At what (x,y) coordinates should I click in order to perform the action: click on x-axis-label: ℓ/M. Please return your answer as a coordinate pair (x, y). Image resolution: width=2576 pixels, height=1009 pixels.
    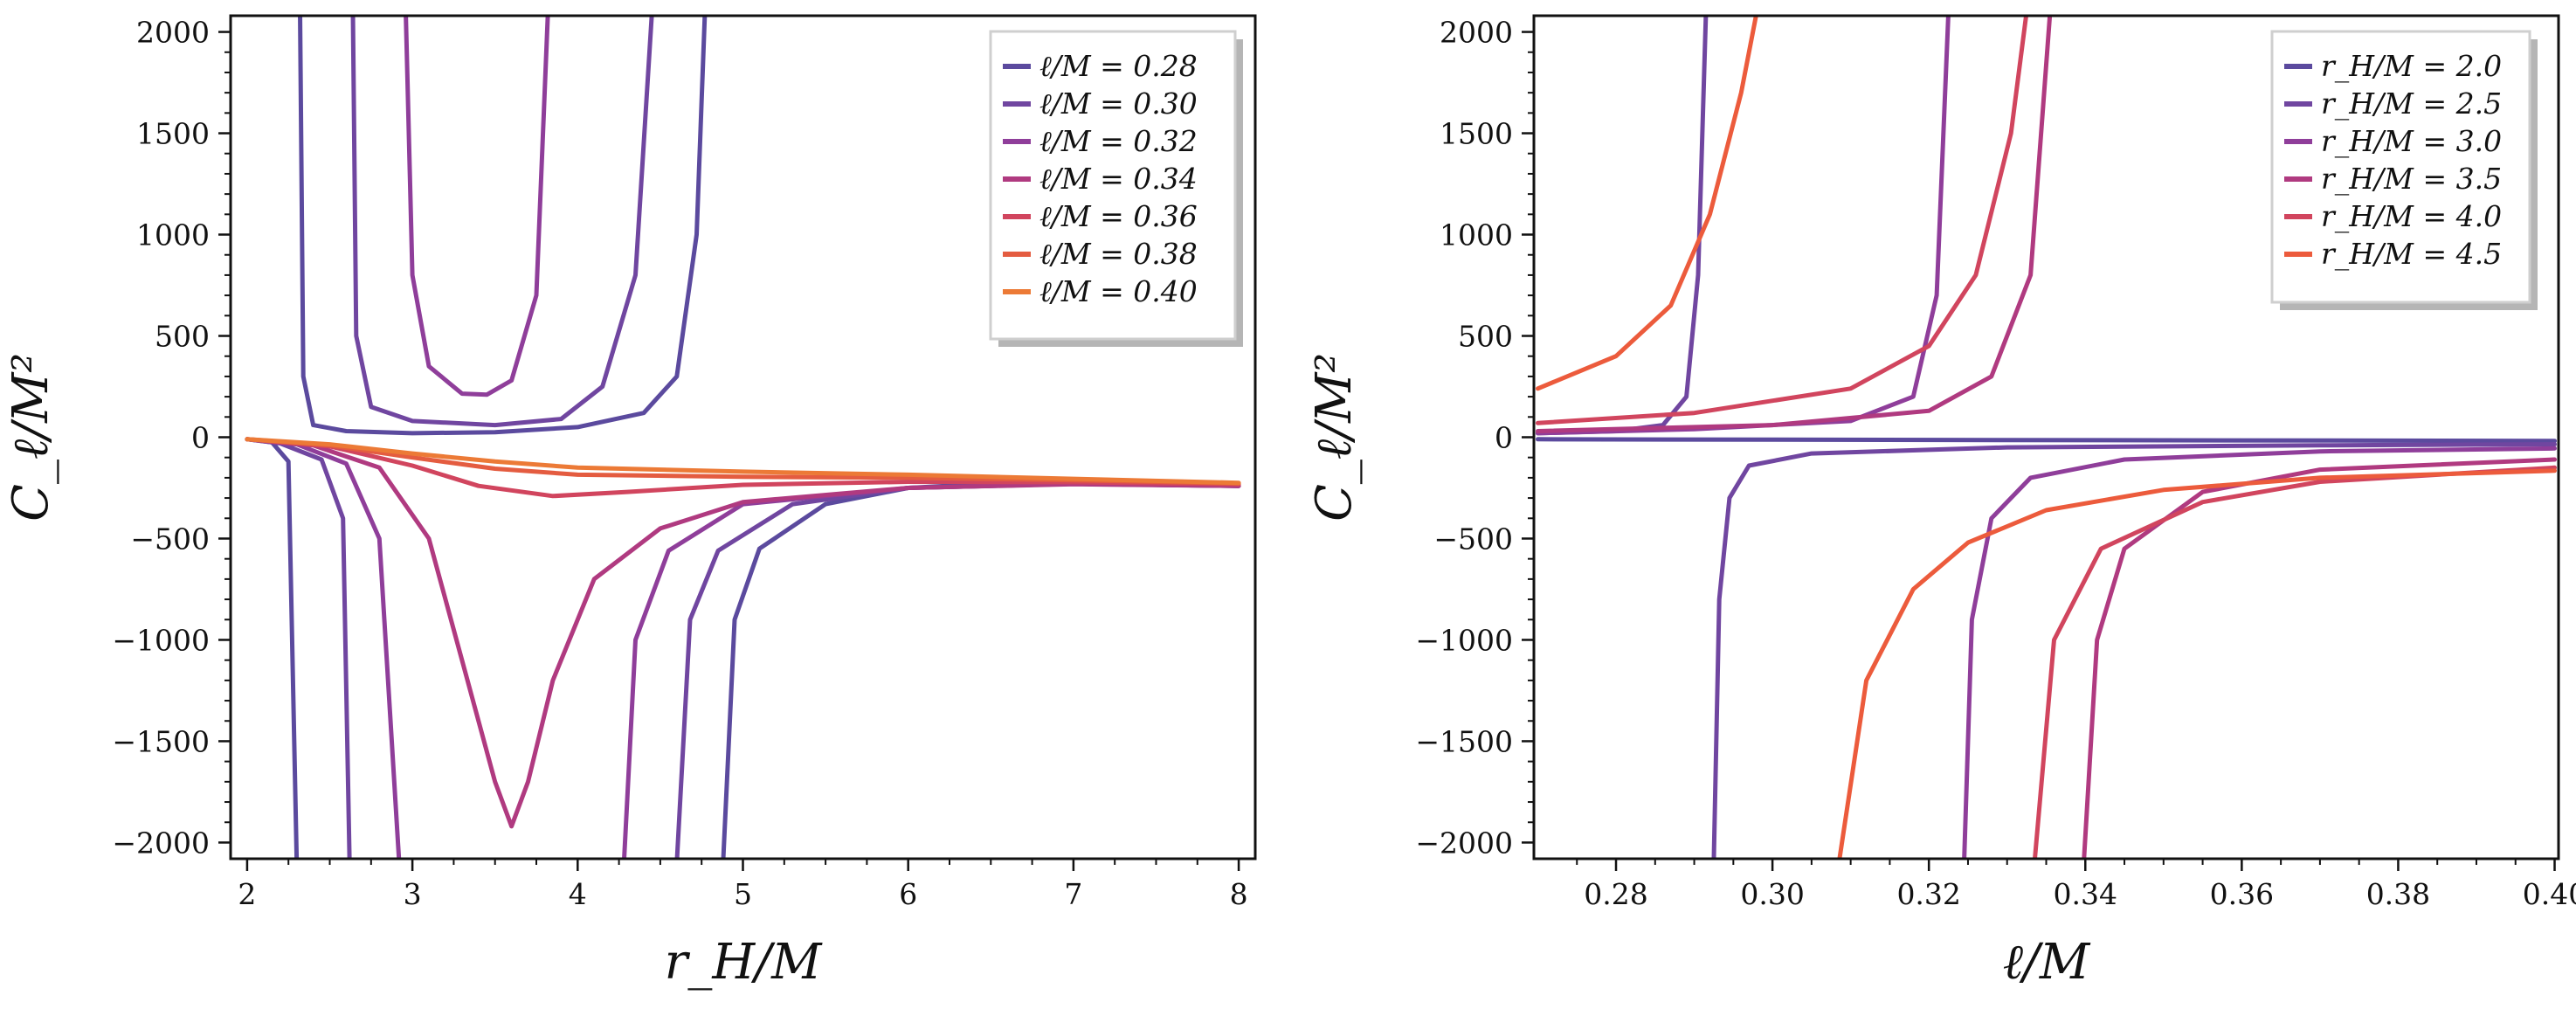
    Looking at the image, I should click on (2047, 962).